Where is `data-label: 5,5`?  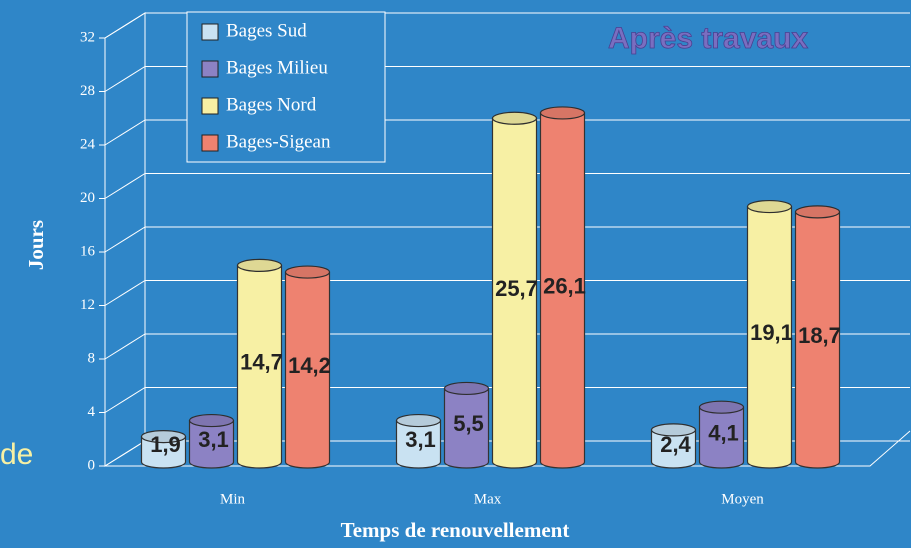 data-label: 5,5 is located at coordinates (468, 423).